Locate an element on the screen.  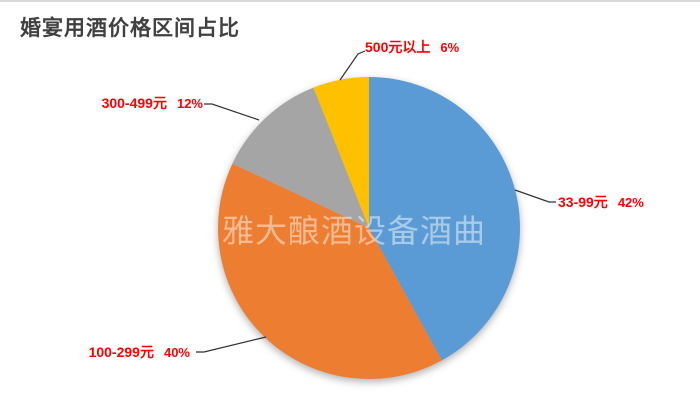
slice-label-percent: 40% is located at coordinates (176, 352).